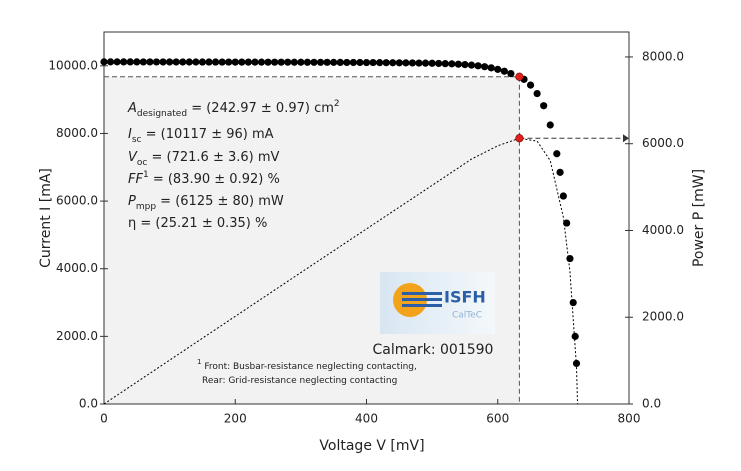 This screenshot has height=471, width=741. Describe the element at coordinates (629, 419) in the screenshot. I see `x-tick-label: 800` at that location.